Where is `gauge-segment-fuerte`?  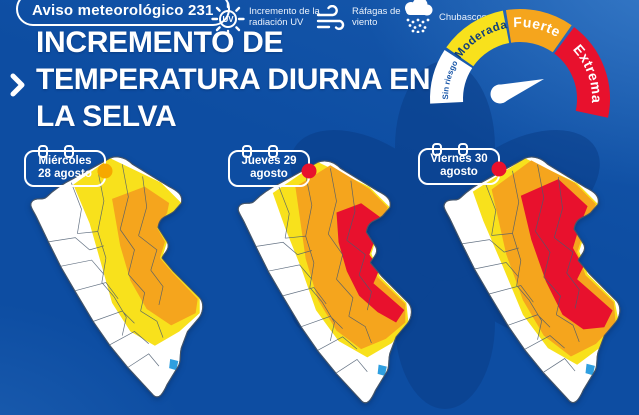
gauge-segment-fuerte is located at coordinates (538, 31).